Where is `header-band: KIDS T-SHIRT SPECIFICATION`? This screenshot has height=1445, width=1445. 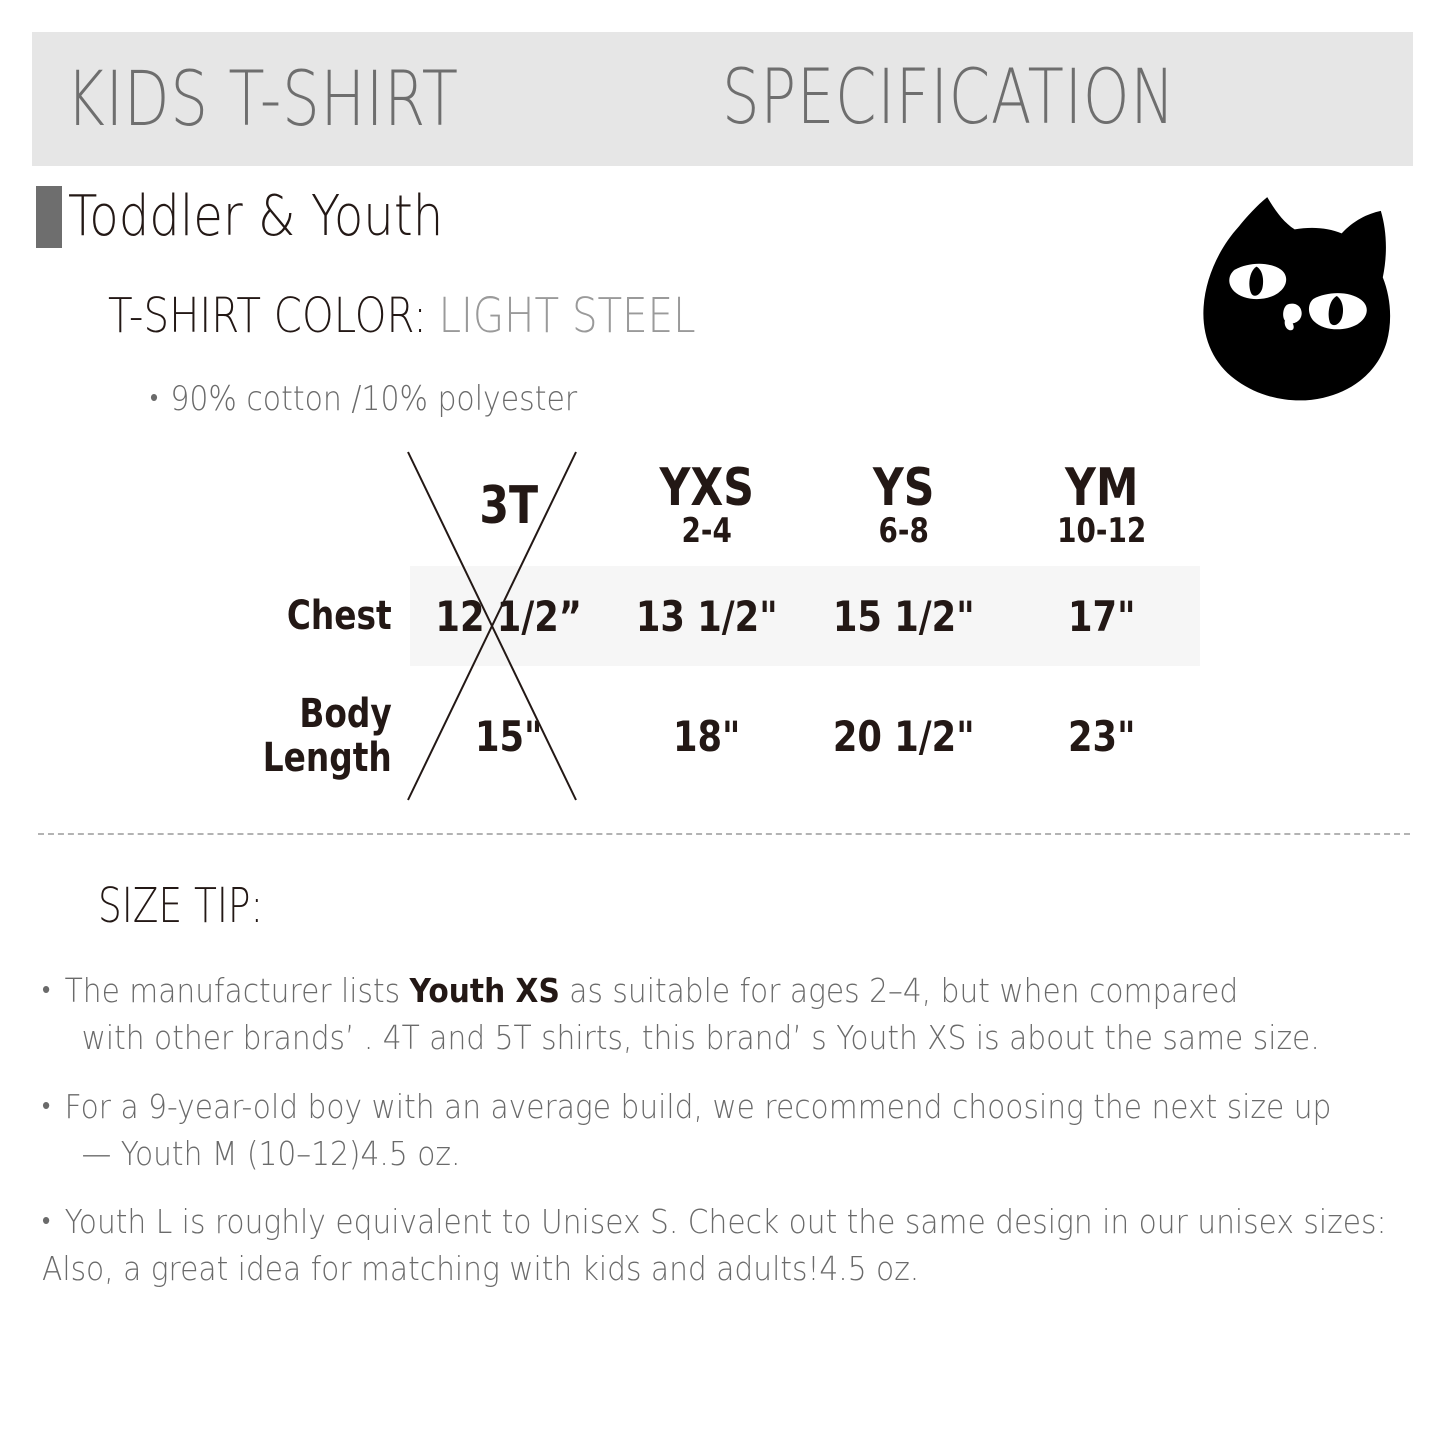 header-band: KIDS T-SHIRT SPECIFICATION is located at coordinates (722, 99).